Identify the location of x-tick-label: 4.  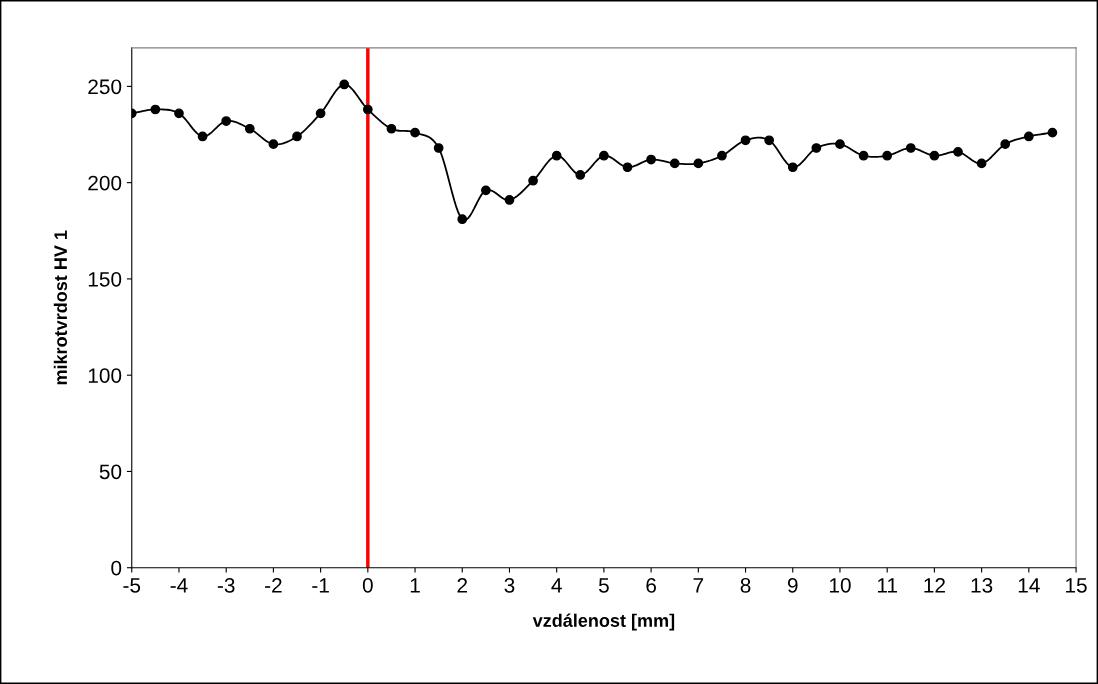
(556, 585).